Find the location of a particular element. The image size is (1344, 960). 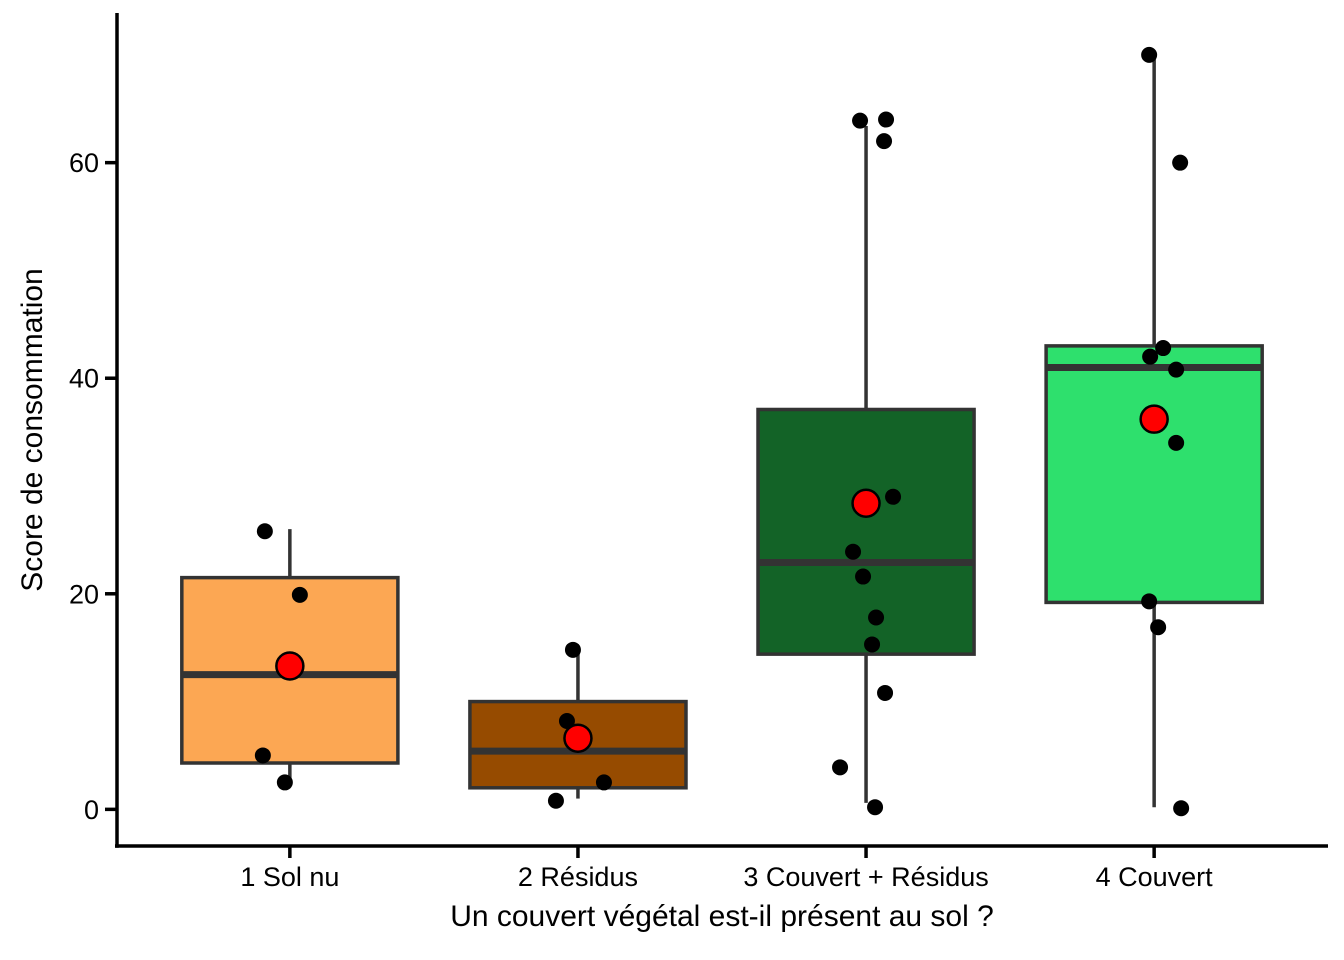

y-tick-label: 60 is located at coordinates (84, 163).